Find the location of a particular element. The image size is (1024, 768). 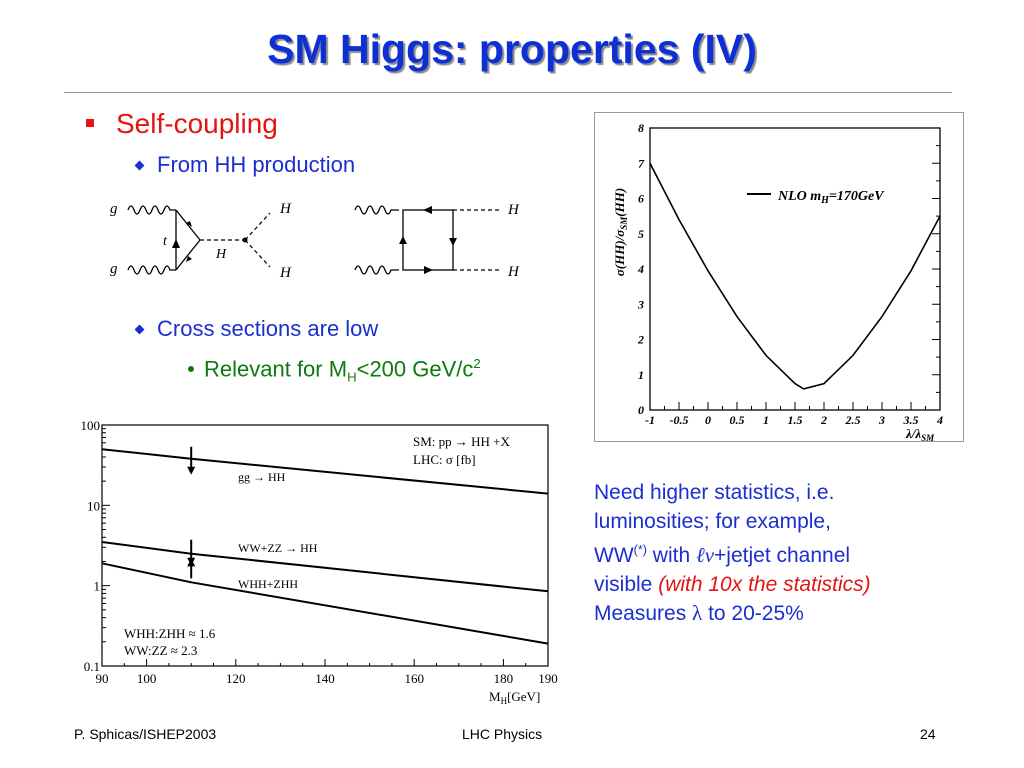

relevant-pre: Relevant for M is located at coordinates (276, 369).